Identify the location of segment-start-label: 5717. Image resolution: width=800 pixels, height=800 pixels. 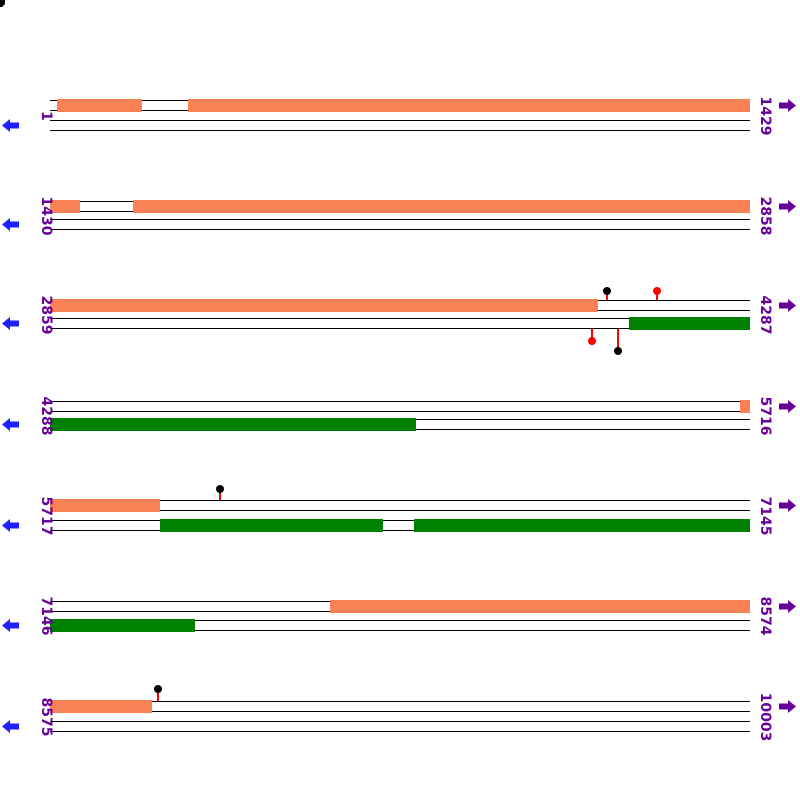
(46, 515).